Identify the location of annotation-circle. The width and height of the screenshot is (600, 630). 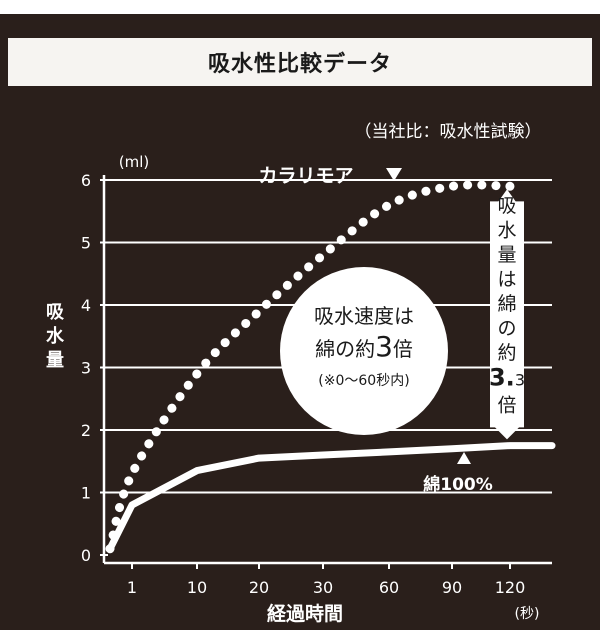
(364, 351).